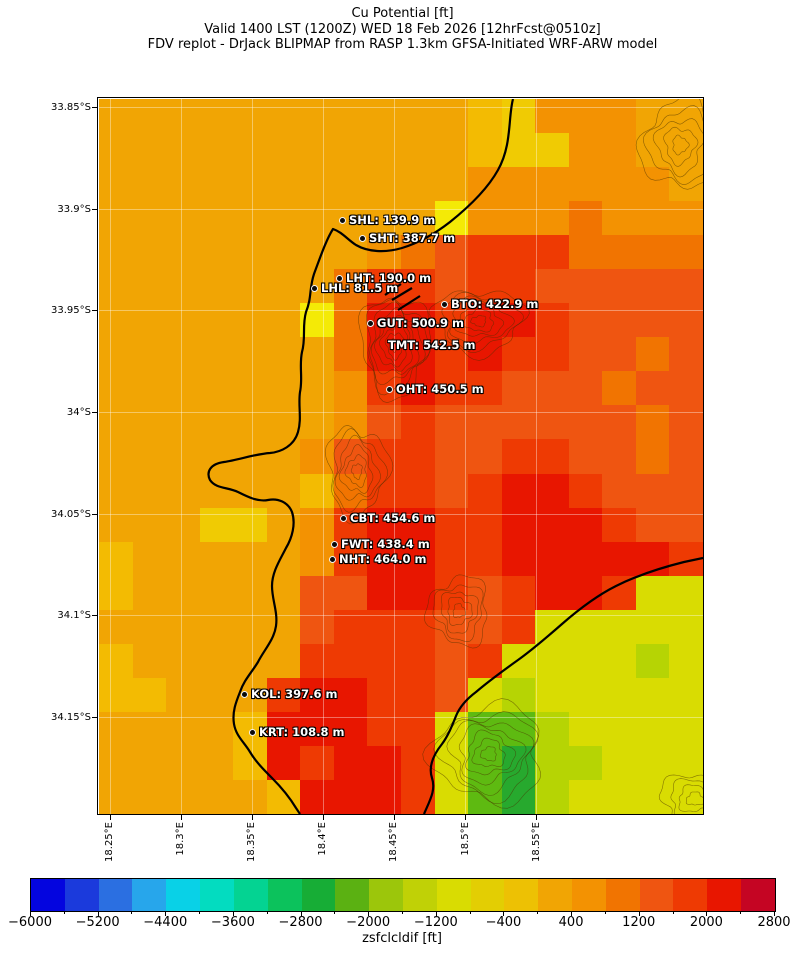 The width and height of the screenshot is (805, 962). I want to click on station-label-kol: KOL: 397.6 m, so click(294, 694).